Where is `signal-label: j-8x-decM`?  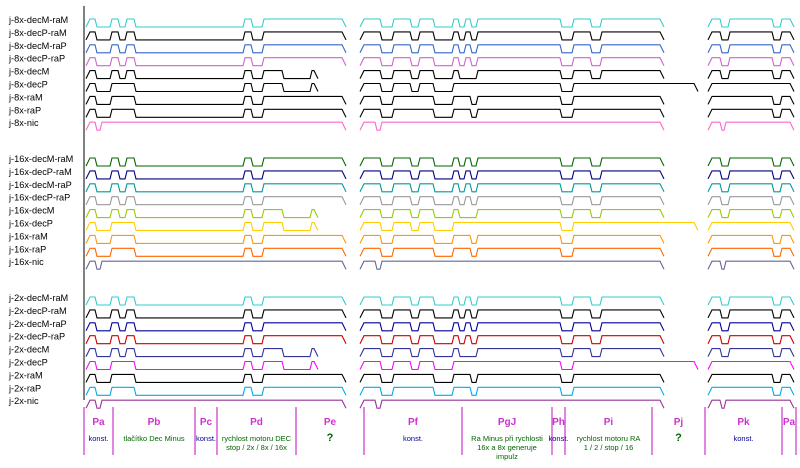
signal-label: j-8x-decM is located at coordinates (28, 72).